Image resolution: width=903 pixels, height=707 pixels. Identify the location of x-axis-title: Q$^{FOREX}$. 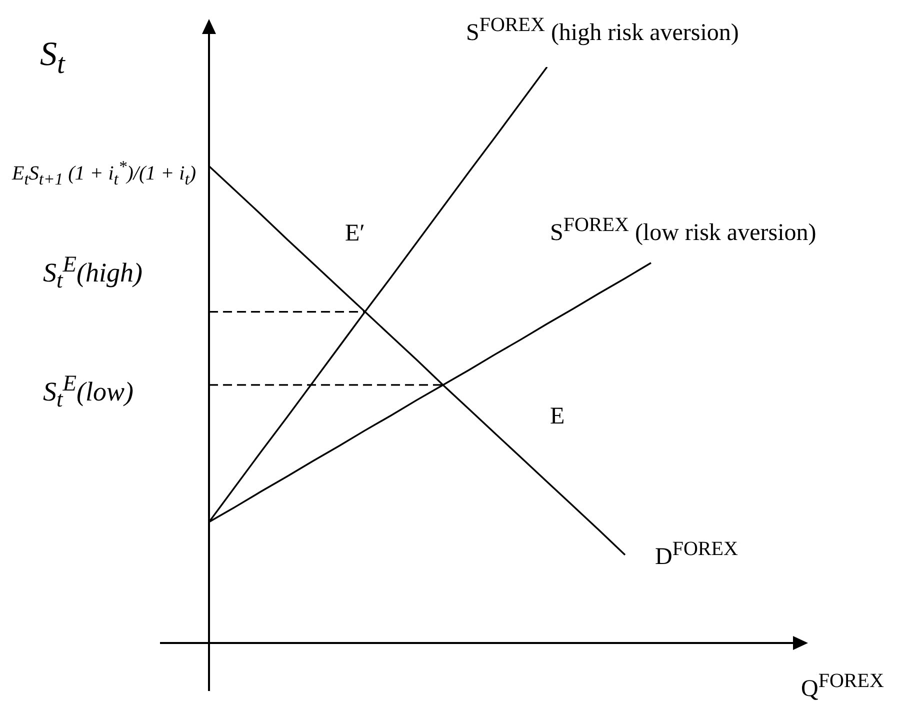
(842, 686).